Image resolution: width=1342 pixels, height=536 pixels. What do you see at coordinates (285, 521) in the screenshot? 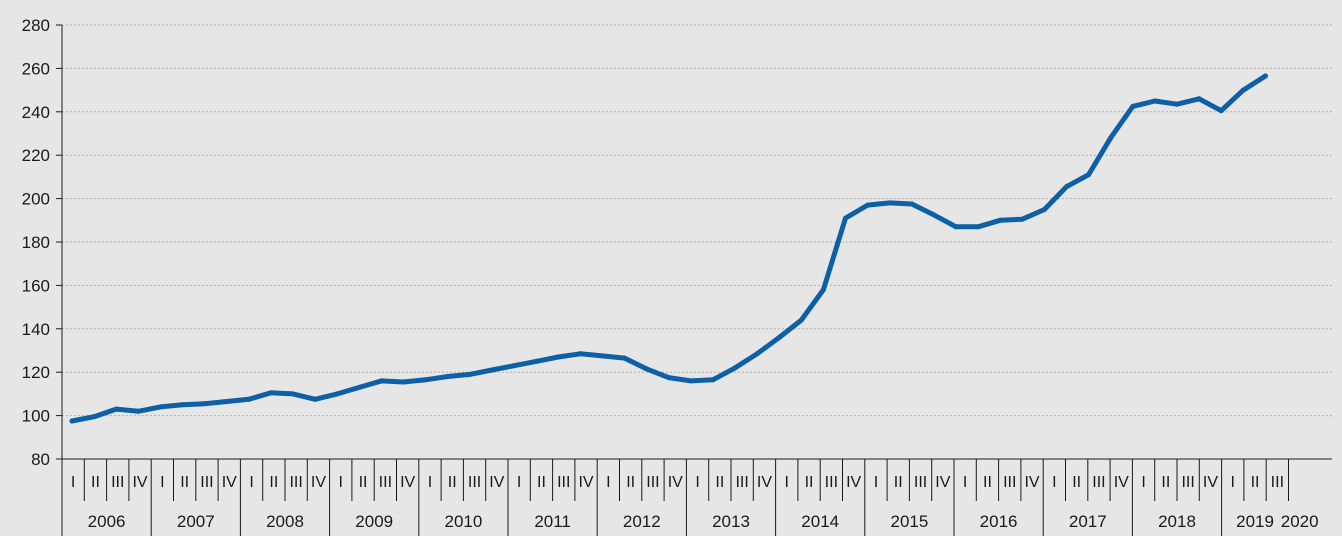
I see `year-label: 2008` at bounding box center [285, 521].